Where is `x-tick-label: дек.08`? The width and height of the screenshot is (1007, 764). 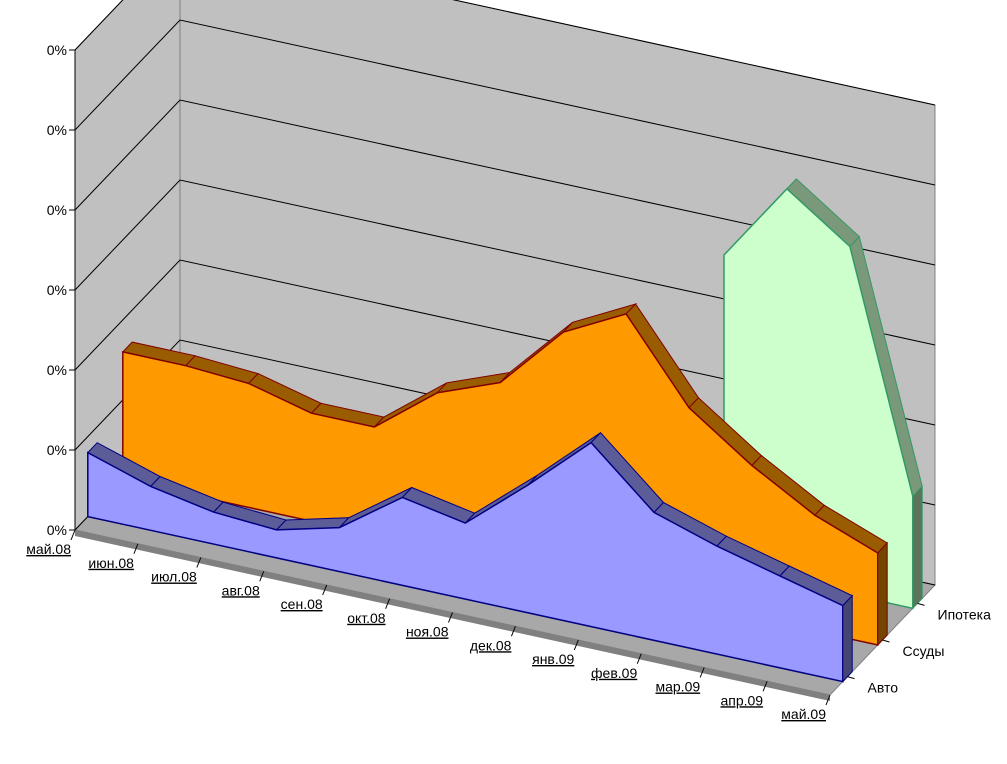
x-tick-label: дек.08 is located at coordinates (491, 645).